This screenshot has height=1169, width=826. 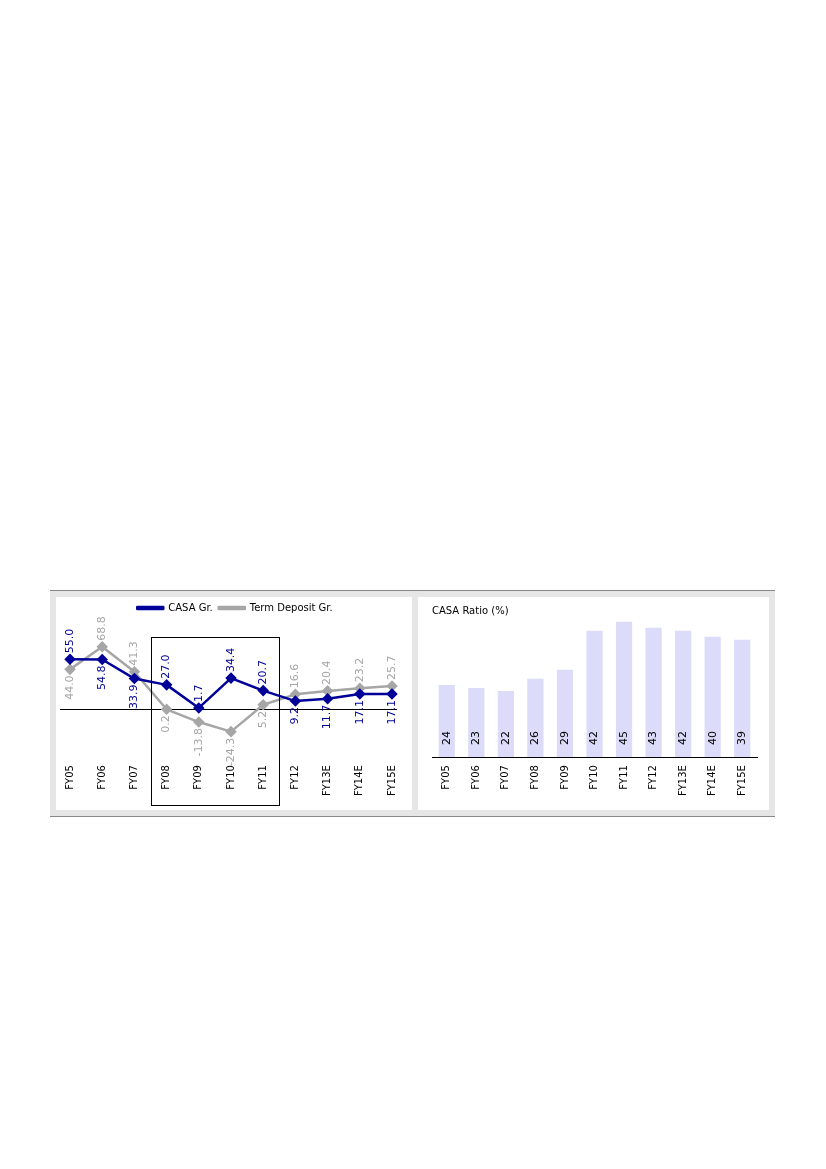 I want to click on data-label: 44.0, so click(x=69, y=687).